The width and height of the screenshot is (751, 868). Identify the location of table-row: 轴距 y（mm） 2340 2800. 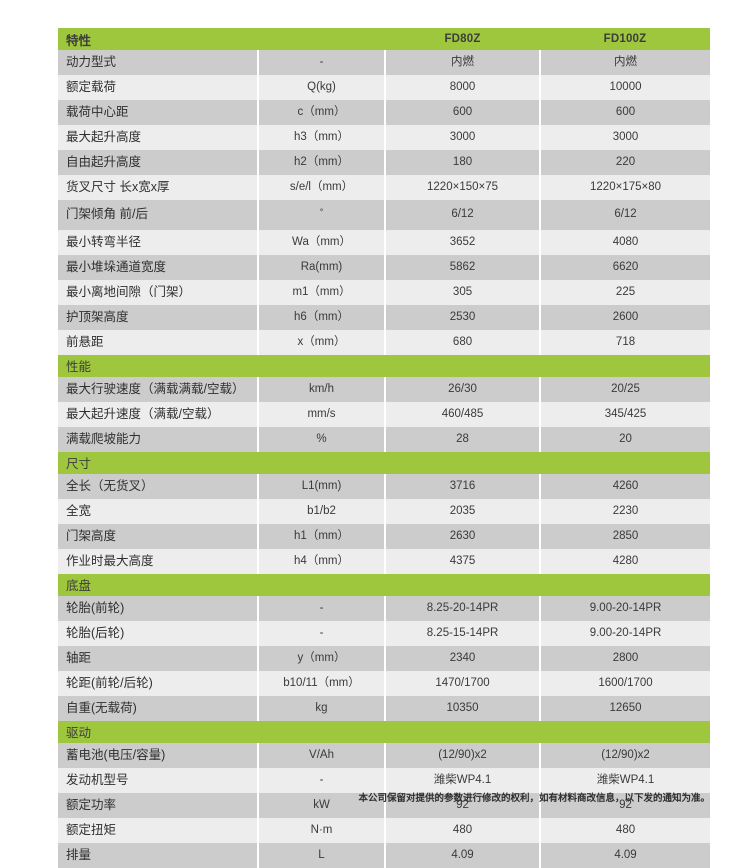
(384, 658).